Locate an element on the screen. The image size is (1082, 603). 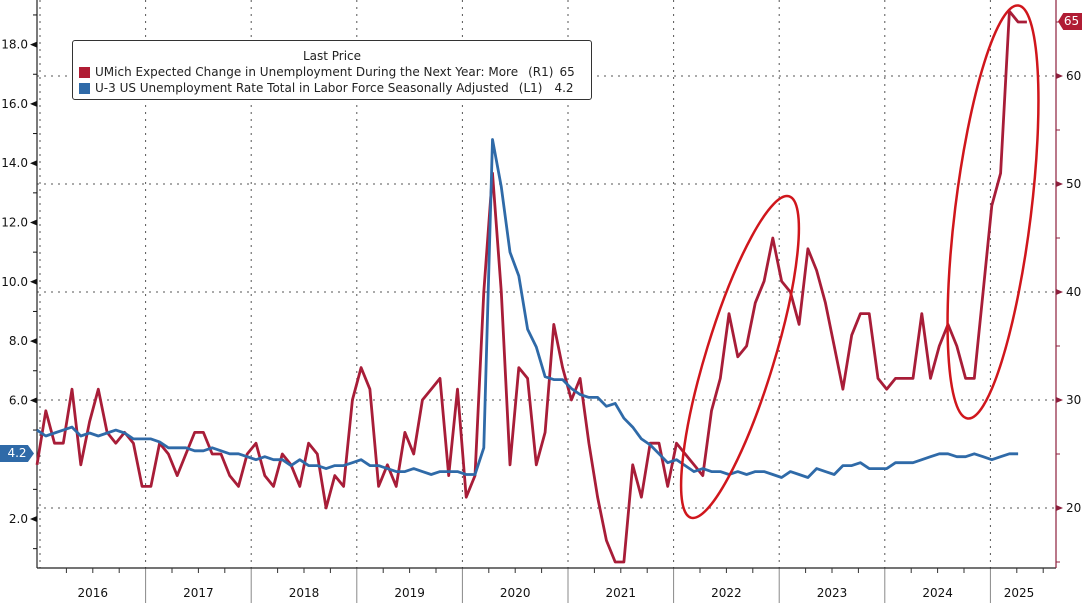
highlight-ellipse-2022 is located at coordinates (740, 357).